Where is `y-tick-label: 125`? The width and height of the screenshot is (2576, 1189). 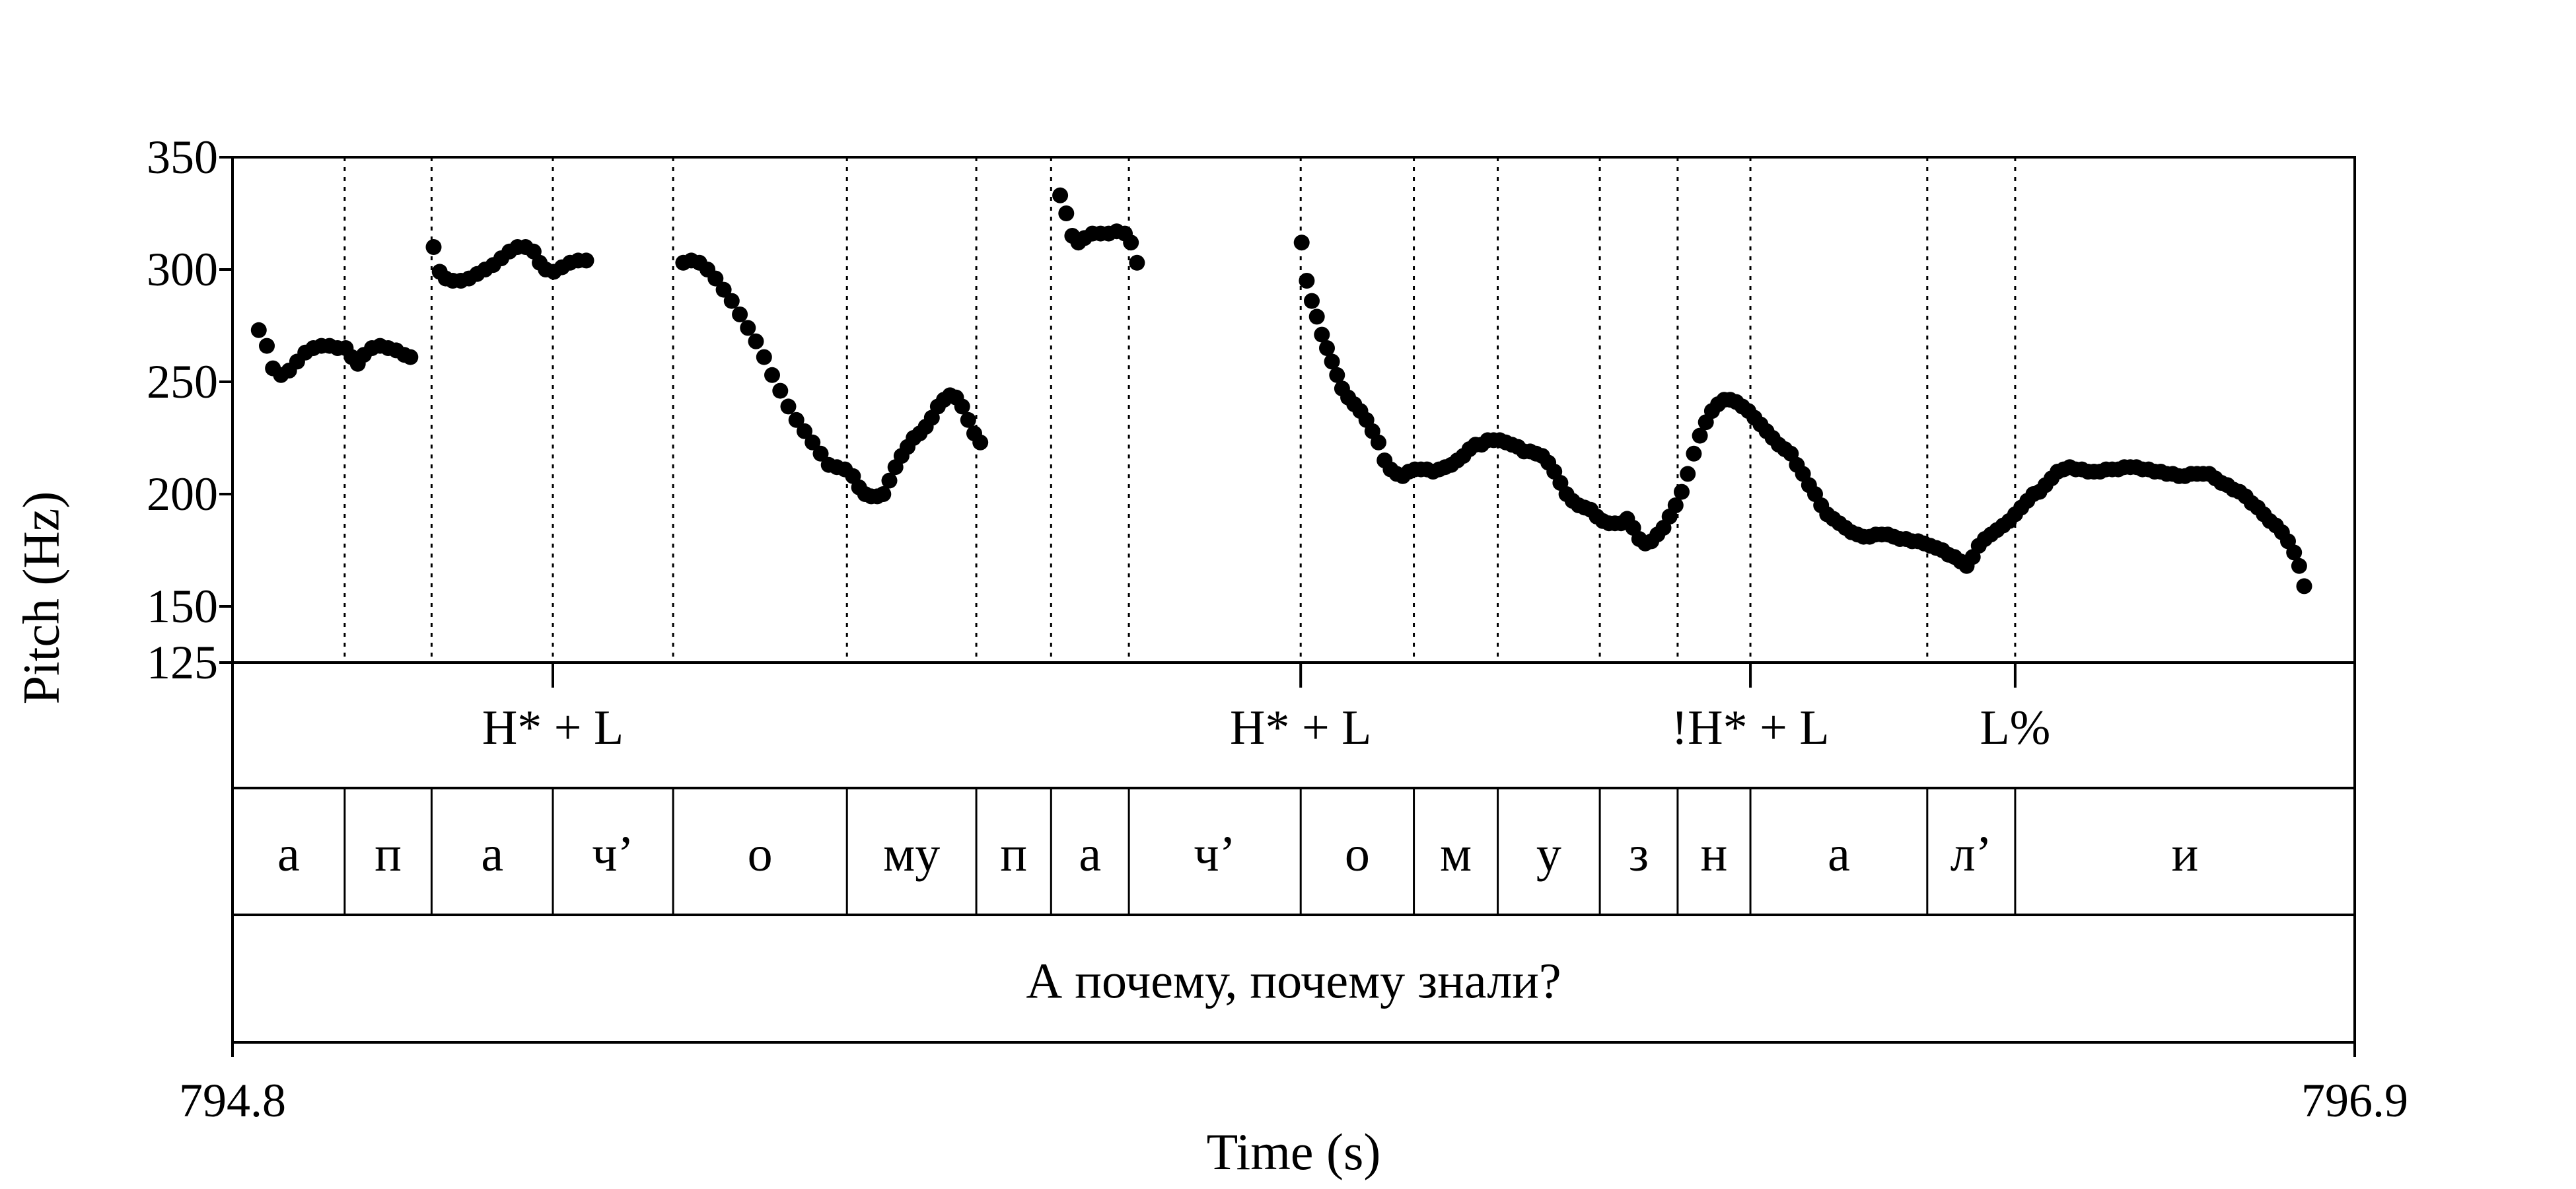 y-tick-label: 125 is located at coordinates (182, 662).